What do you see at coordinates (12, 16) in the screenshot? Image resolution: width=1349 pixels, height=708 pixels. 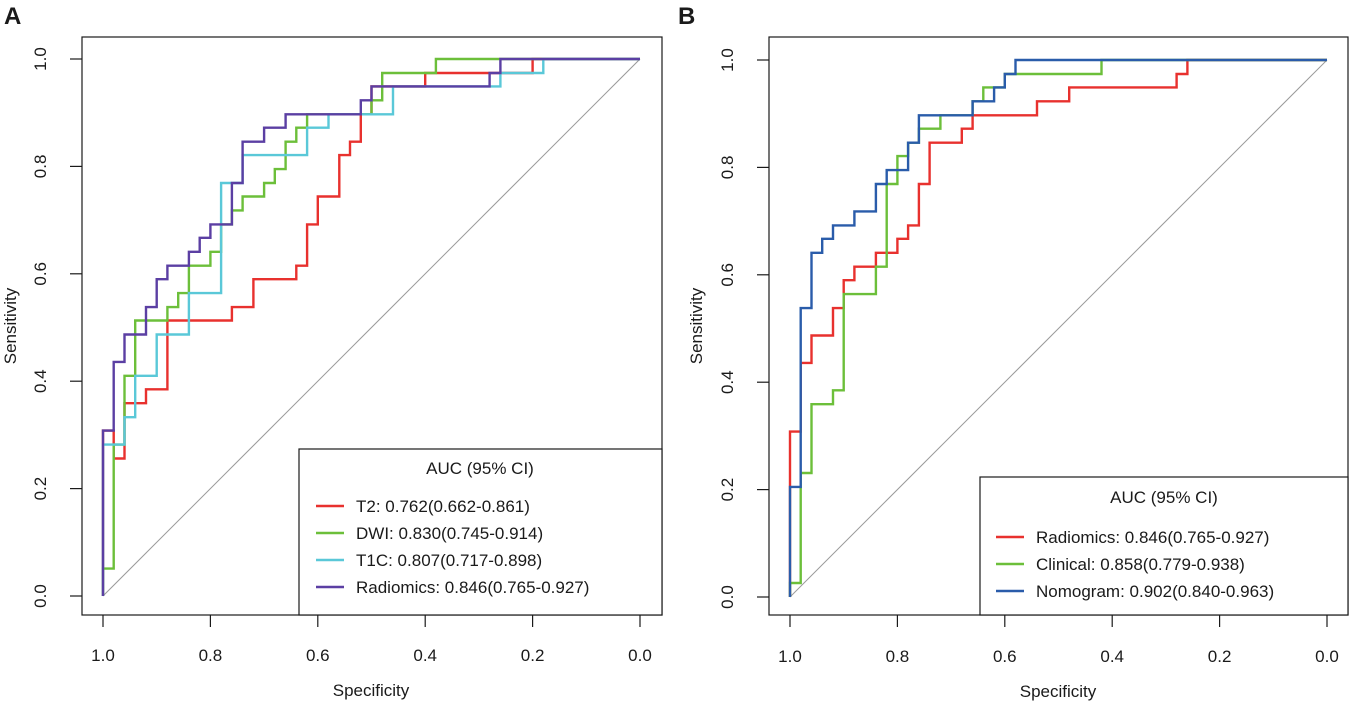 I see `panel-label: A` at bounding box center [12, 16].